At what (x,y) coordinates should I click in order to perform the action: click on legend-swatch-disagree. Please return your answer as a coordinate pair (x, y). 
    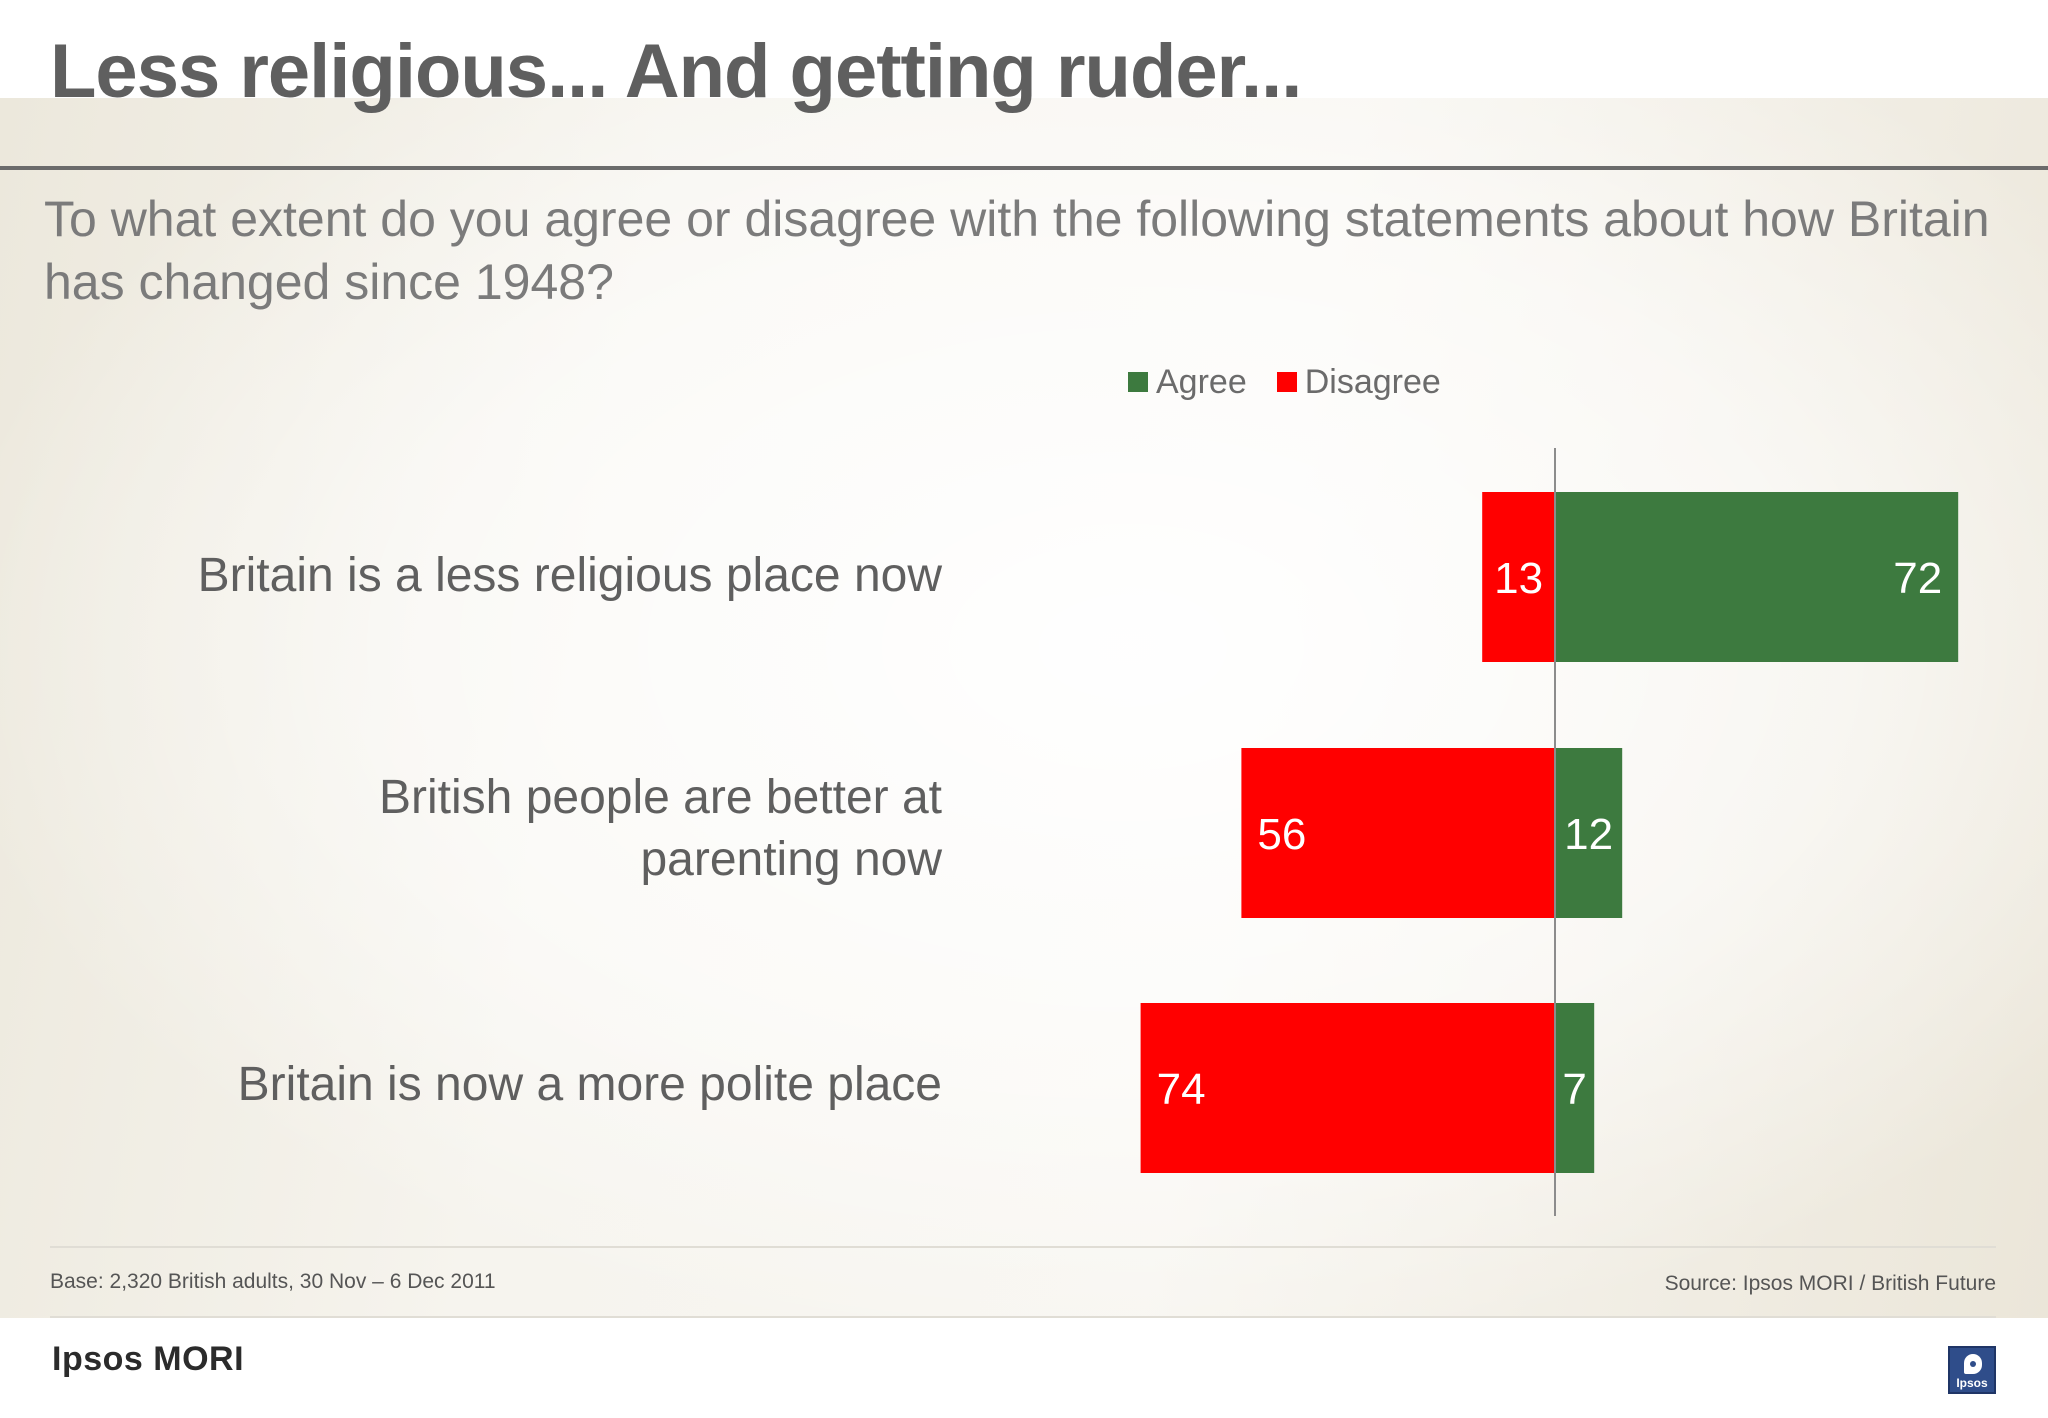
    Looking at the image, I should click on (1286, 382).